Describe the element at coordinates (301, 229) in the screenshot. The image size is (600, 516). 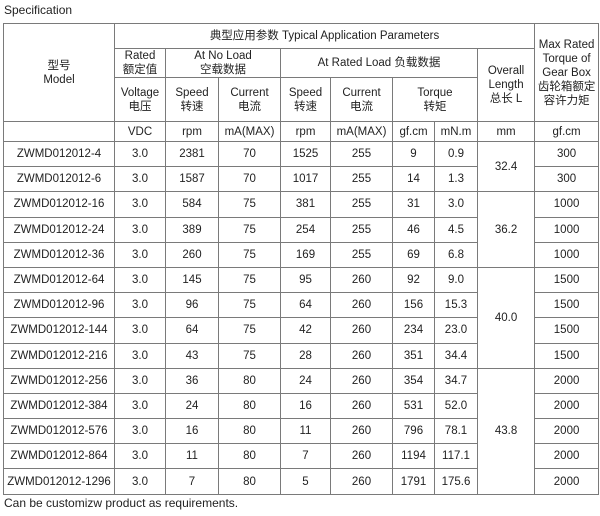
I see `table-row: ZWMD012012-24 3.0 389 75 254 255 46 4.5 1000` at that location.